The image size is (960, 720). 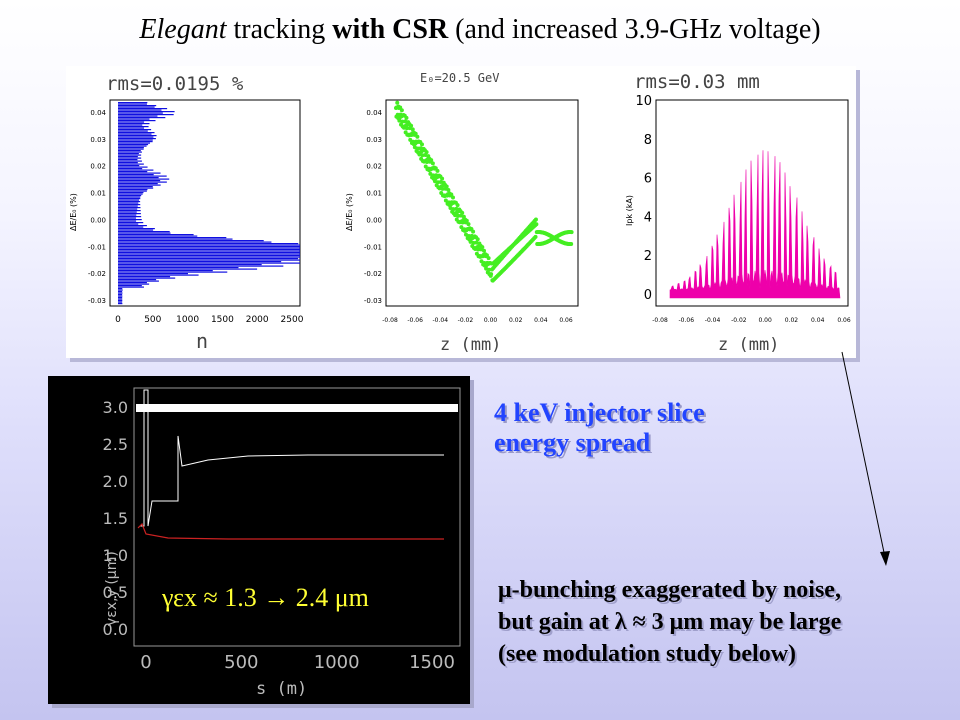 I want to click on emit-x-tick: 1500, so click(x=432, y=662).